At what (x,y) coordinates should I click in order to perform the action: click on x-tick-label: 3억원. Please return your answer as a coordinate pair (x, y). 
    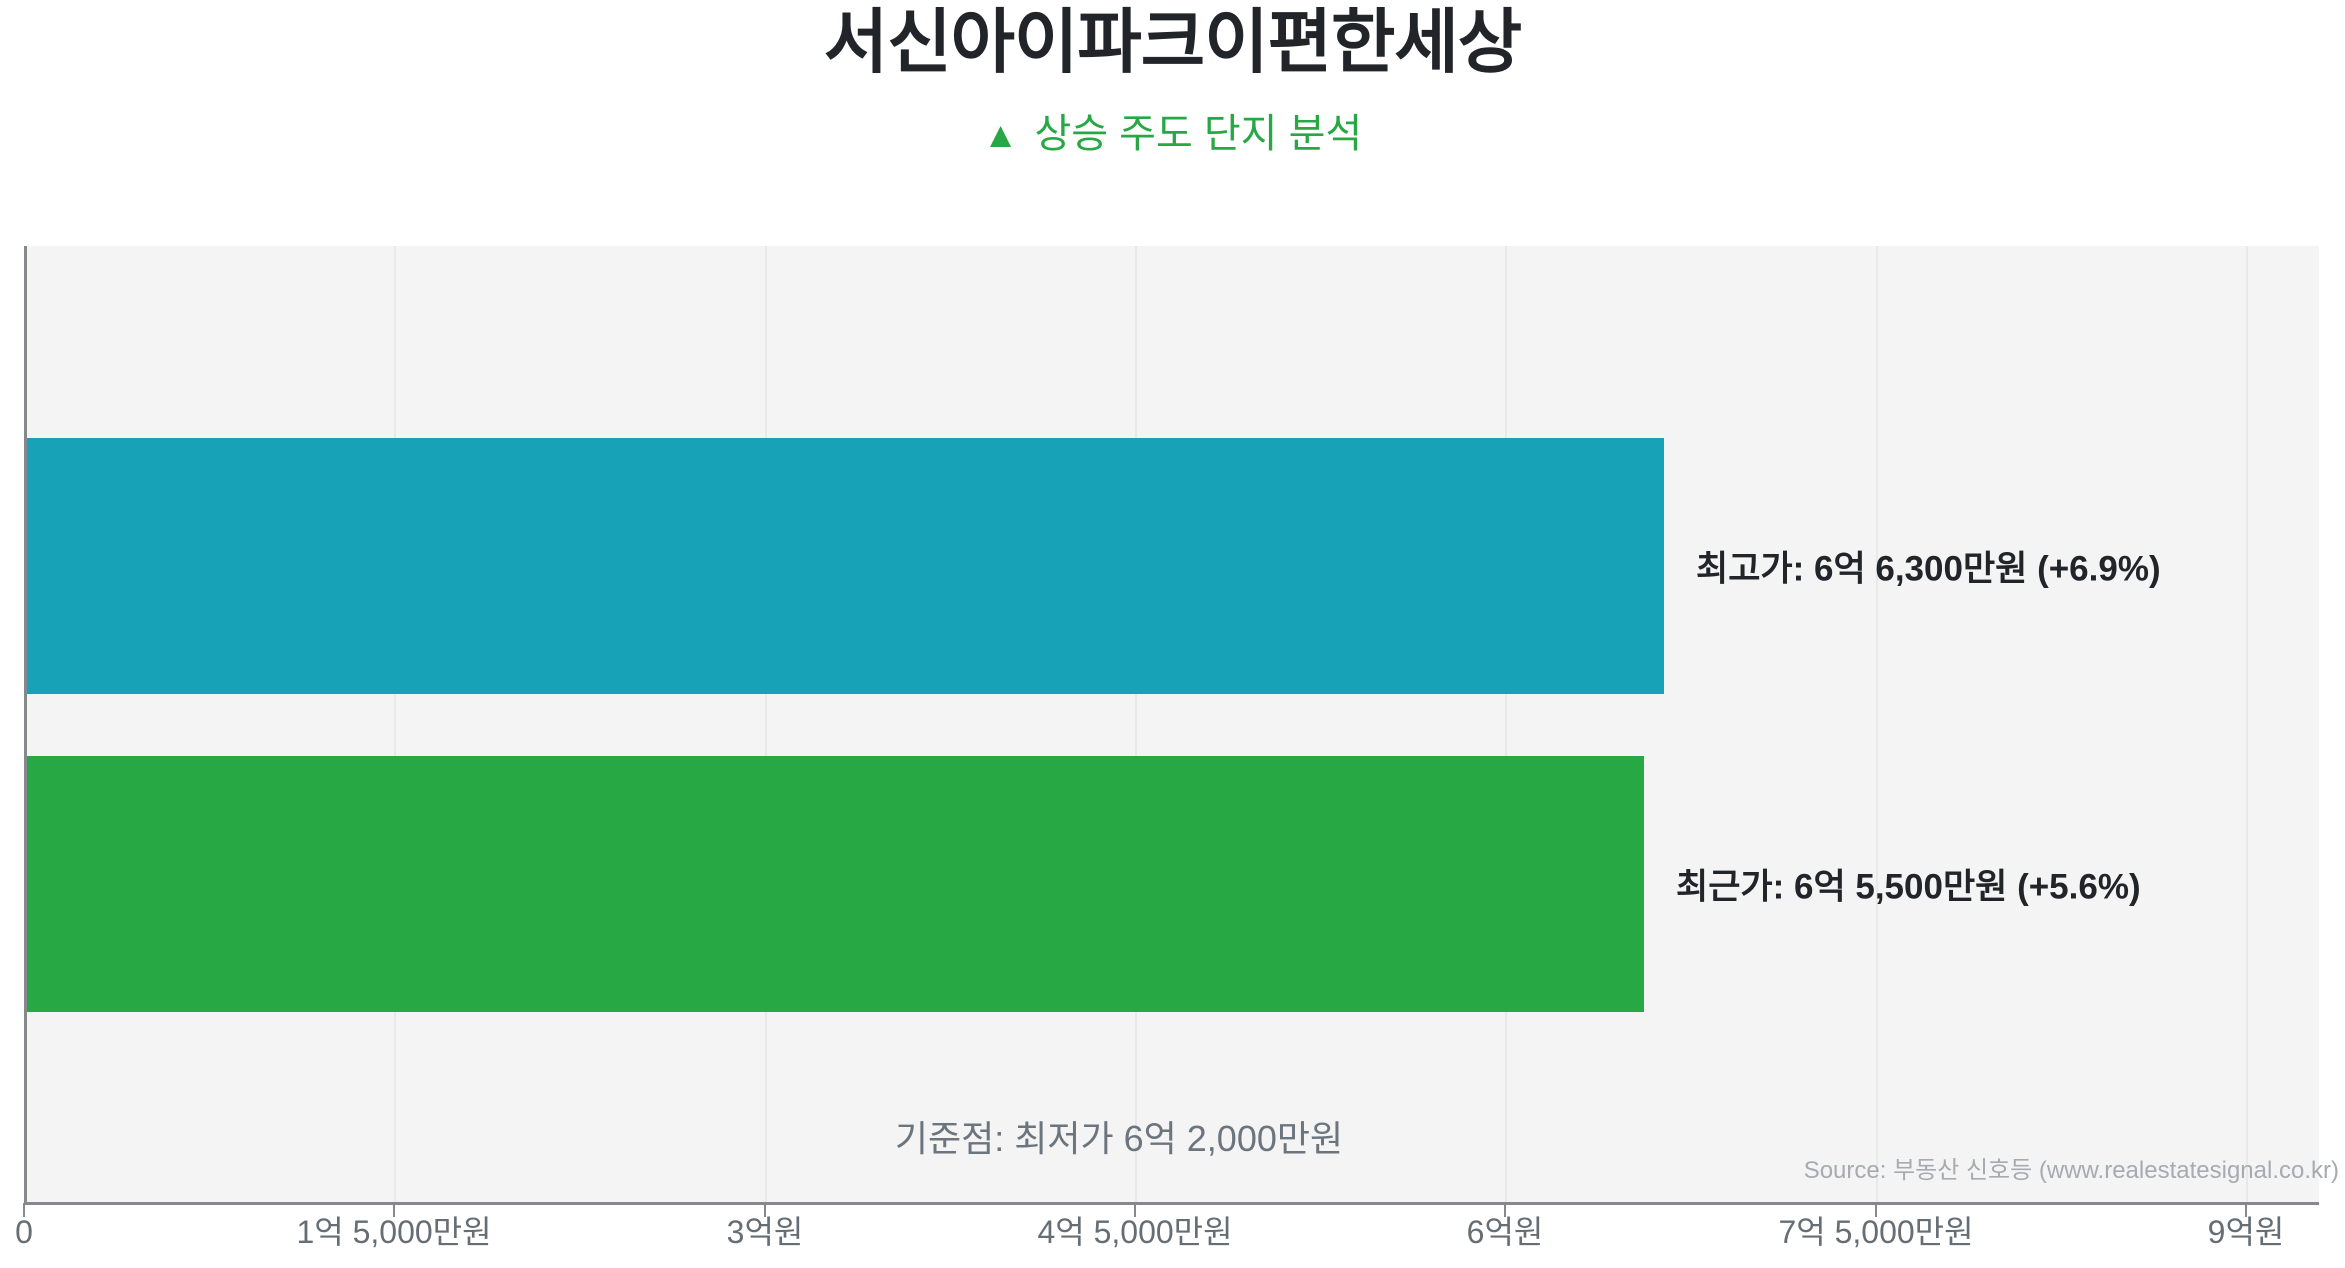
    Looking at the image, I should click on (765, 1232).